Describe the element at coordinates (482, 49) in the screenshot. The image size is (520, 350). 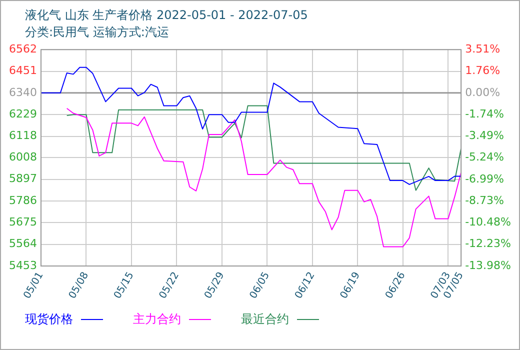
I see `y2-tick-label: 3.51%` at that location.